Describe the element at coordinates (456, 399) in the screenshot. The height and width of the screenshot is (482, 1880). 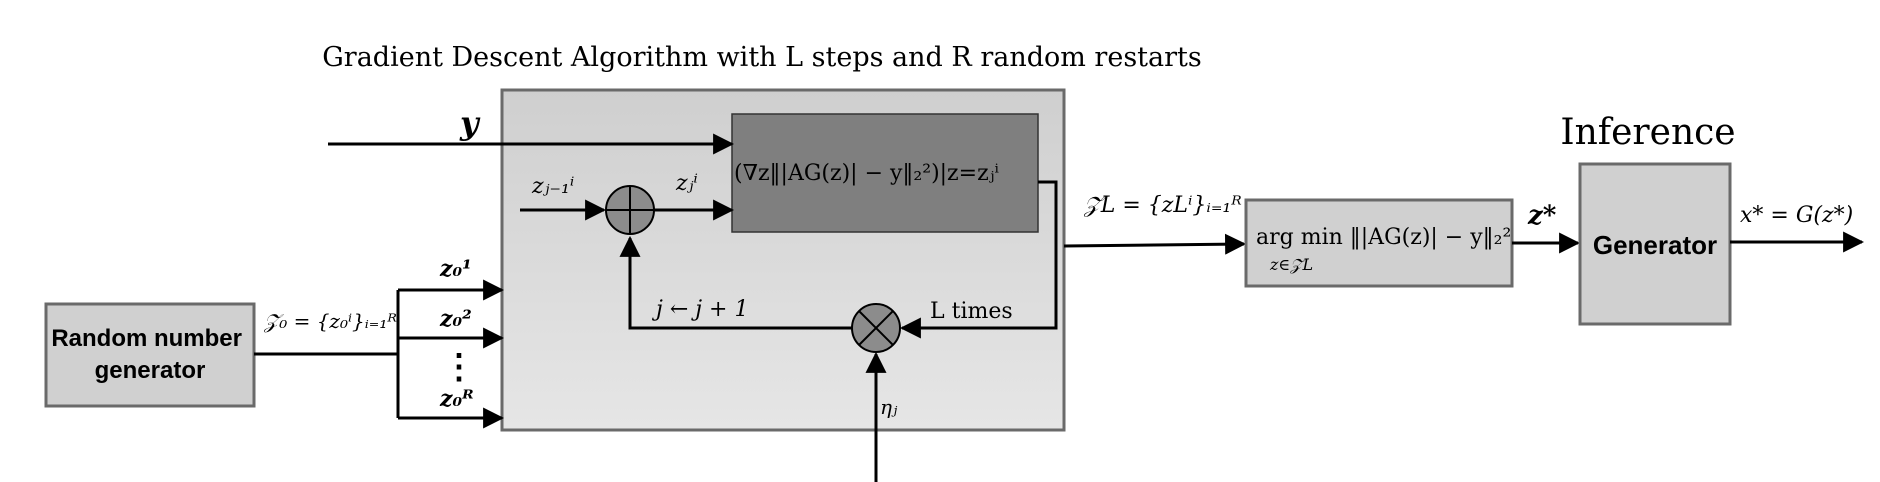
I see `z0R-label: z₀ᴿ` at that location.